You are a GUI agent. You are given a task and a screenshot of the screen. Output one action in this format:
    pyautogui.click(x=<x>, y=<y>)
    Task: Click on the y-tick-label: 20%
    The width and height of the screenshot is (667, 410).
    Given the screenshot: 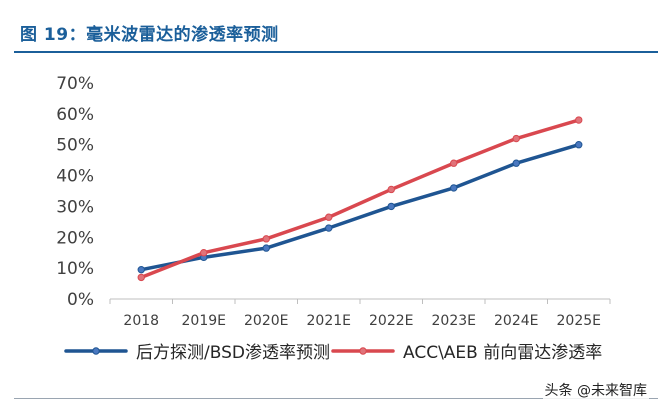 What is the action you would take?
    pyautogui.click(x=75, y=238)
    